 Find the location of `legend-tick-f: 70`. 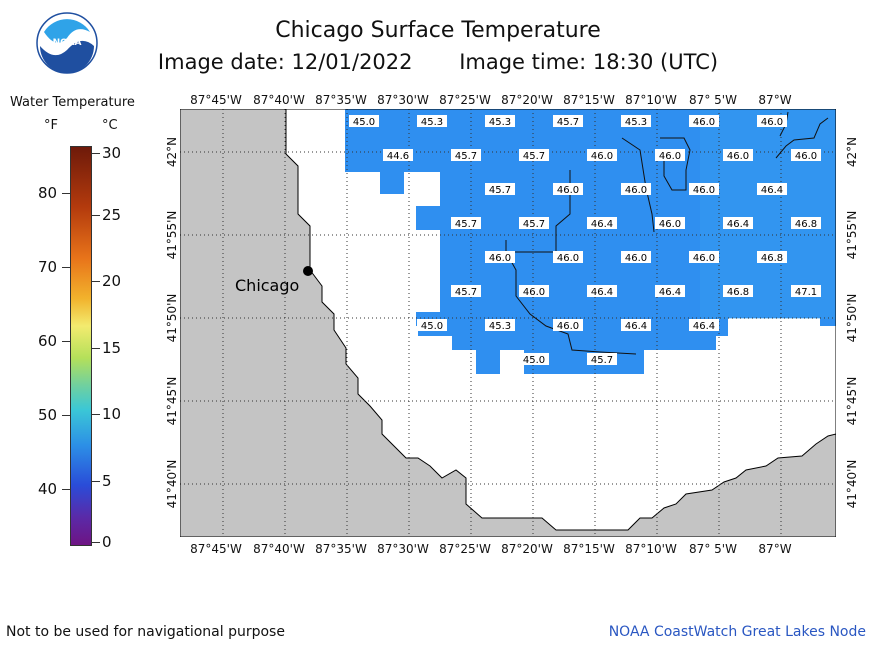

legend-tick-f: 70 is located at coordinates (48, 267).